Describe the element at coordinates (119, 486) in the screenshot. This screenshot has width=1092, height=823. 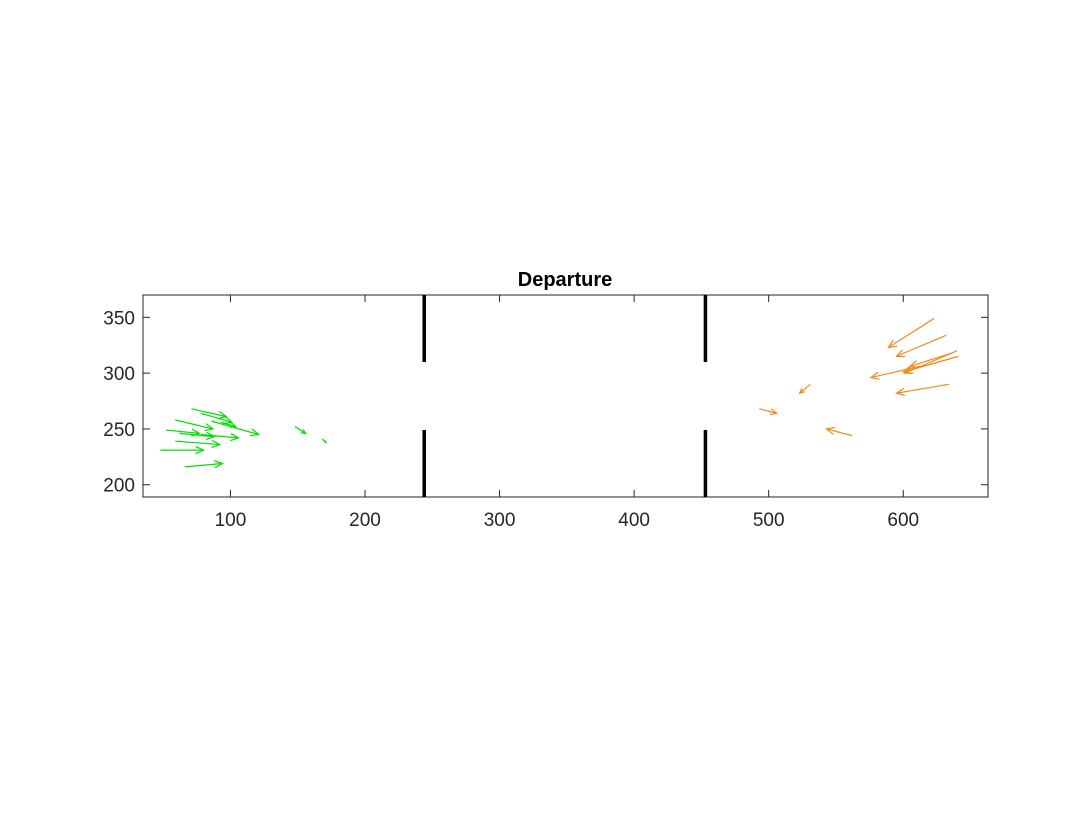
I see `y-tick-label: 200` at that location.